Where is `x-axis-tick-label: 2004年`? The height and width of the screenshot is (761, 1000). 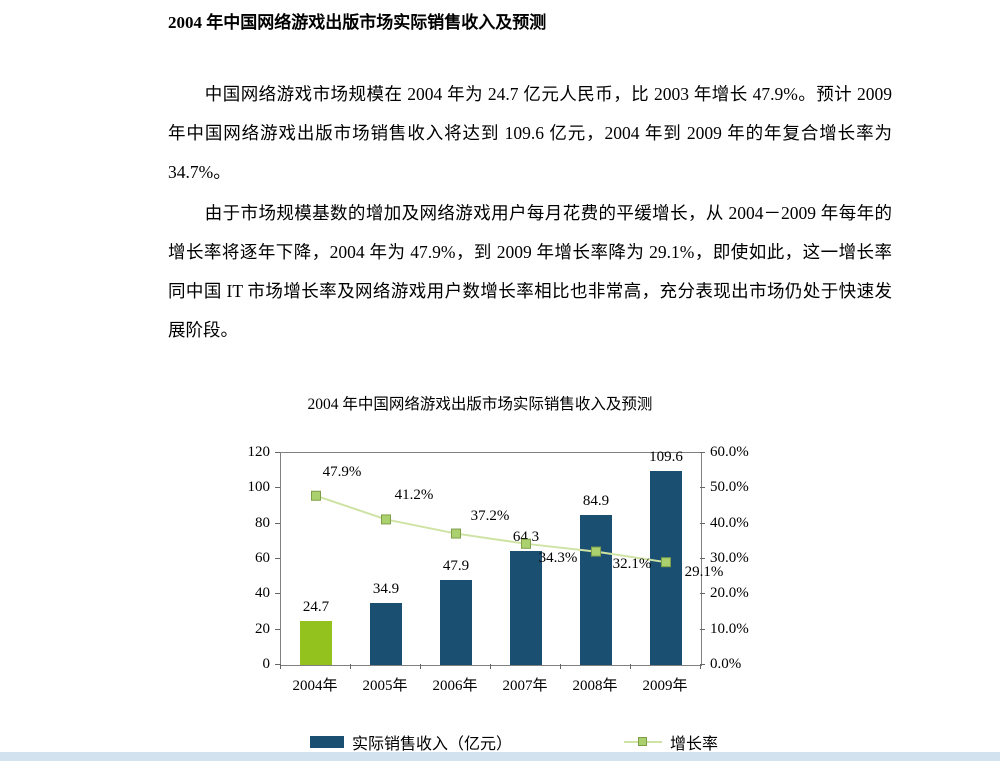 x-axis-tick-label: 2004年 is located at coordinates (315, 686).